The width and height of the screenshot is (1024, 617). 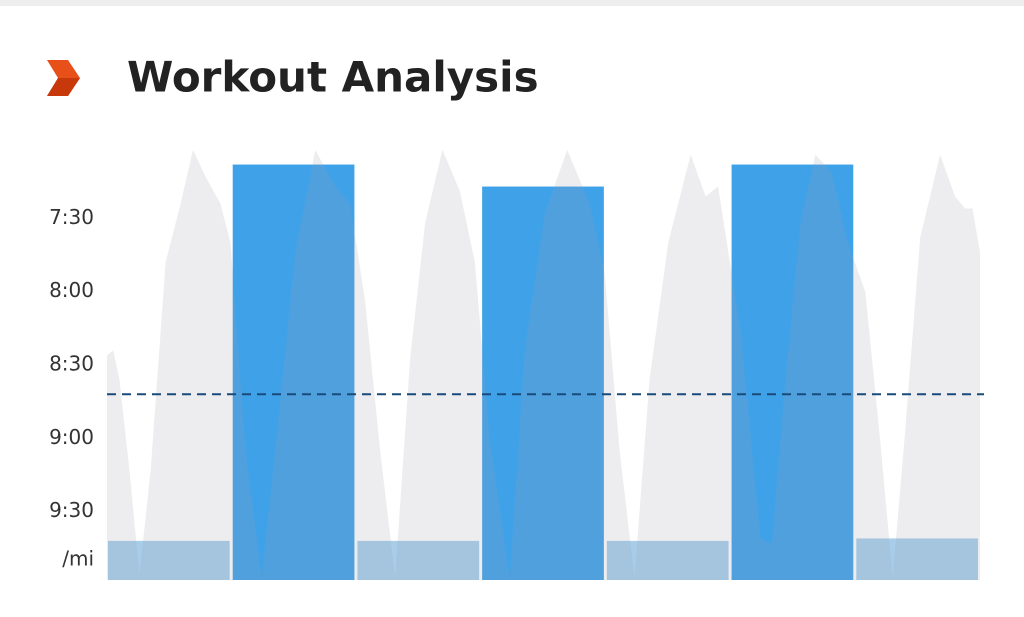 What do you see at coordinates (71, 437) in the screenshot?
I see `y-tick-label: 9:00` at bounding box center [71, 437].